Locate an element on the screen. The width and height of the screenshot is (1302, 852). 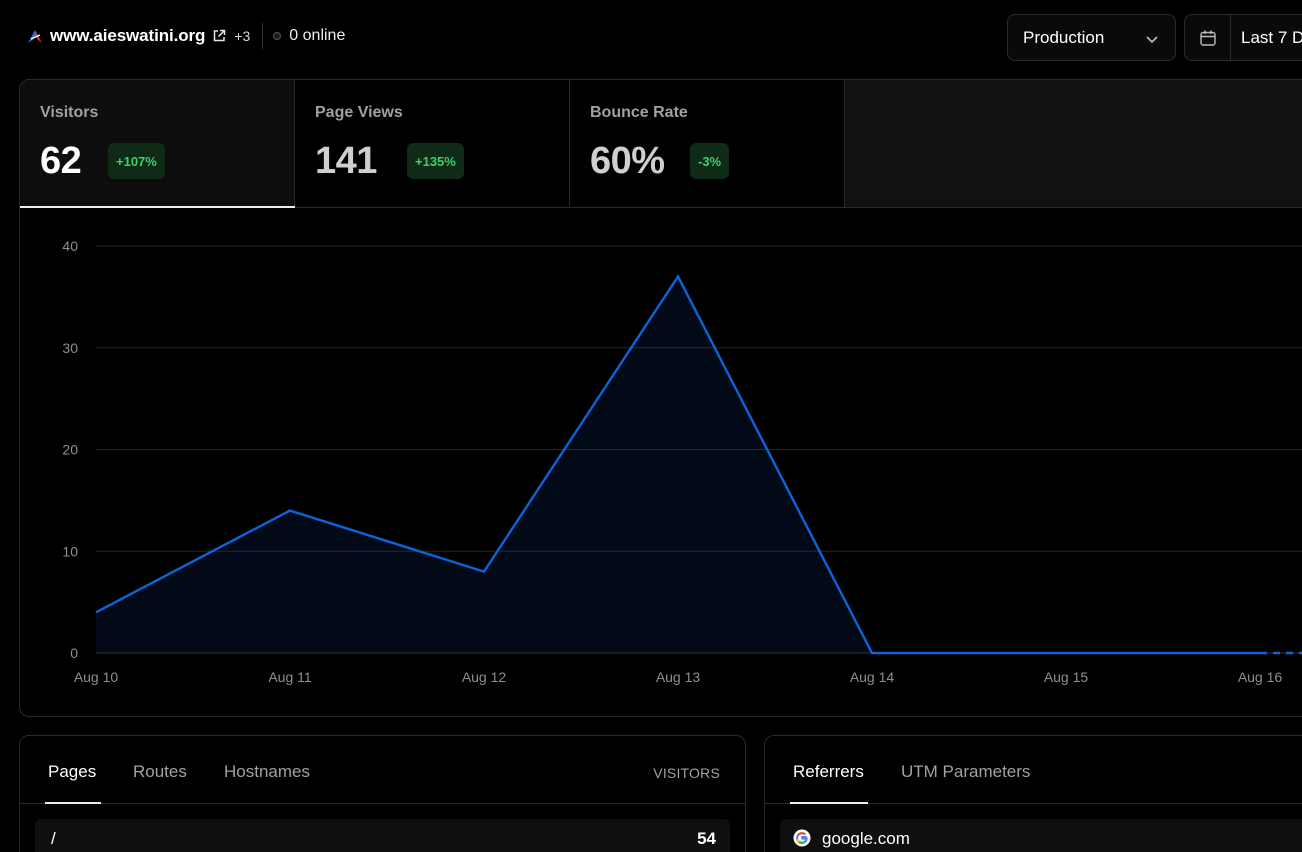
site-name: www.aieswatini.org is located at coordinates (128, 35).